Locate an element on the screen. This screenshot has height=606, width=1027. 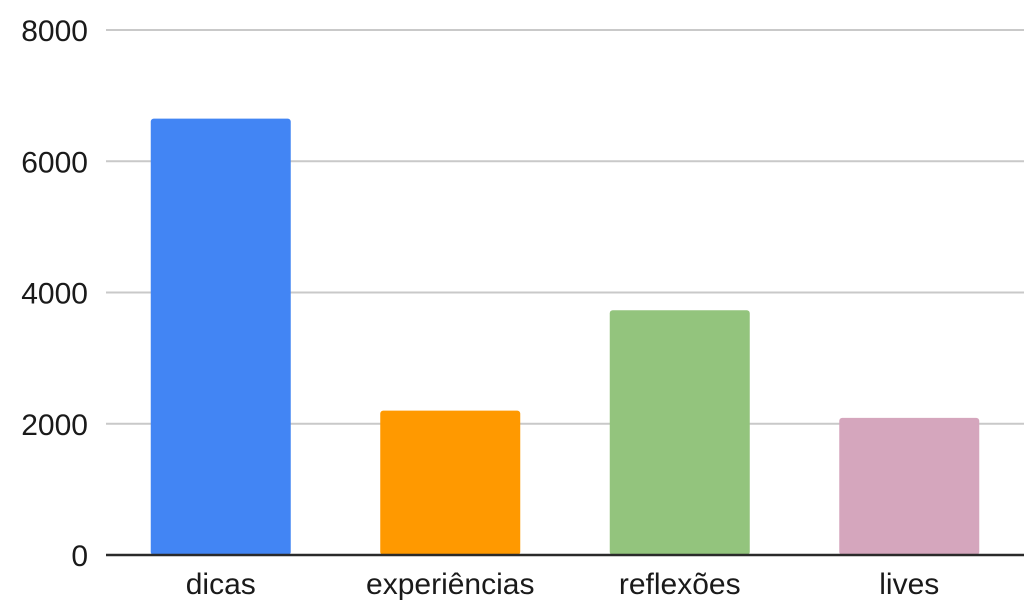
bar-reflexões is located at coordinates (679, 432).